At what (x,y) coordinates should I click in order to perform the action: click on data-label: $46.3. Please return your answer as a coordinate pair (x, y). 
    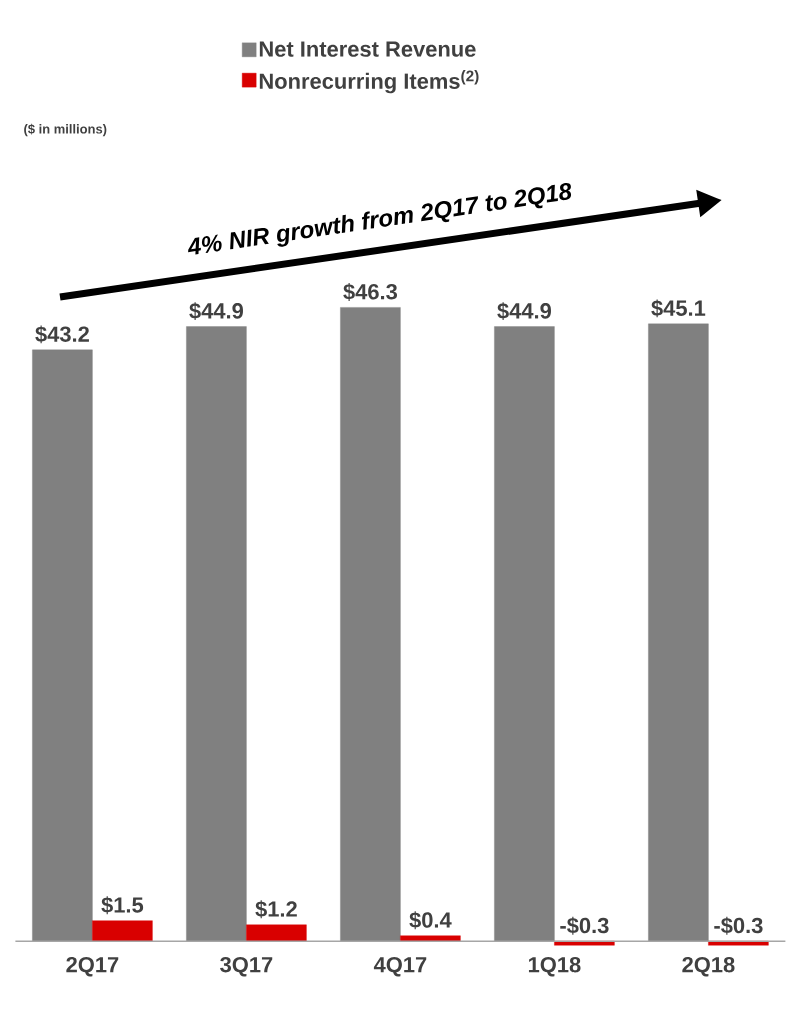
    Looking at the image, I should click on (370, 292).